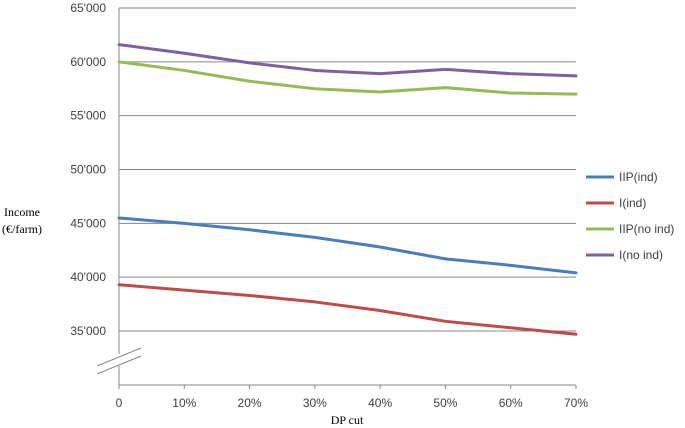  I want to click on legend: IIP(ind) I(ind) IIP(no ind) I(no ind), so click(630, 216).